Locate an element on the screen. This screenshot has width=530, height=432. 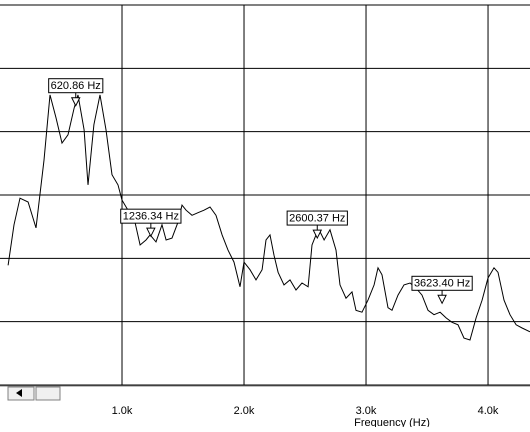
annotation-label: 620.86 Hz is located at coordinates (76, 86).